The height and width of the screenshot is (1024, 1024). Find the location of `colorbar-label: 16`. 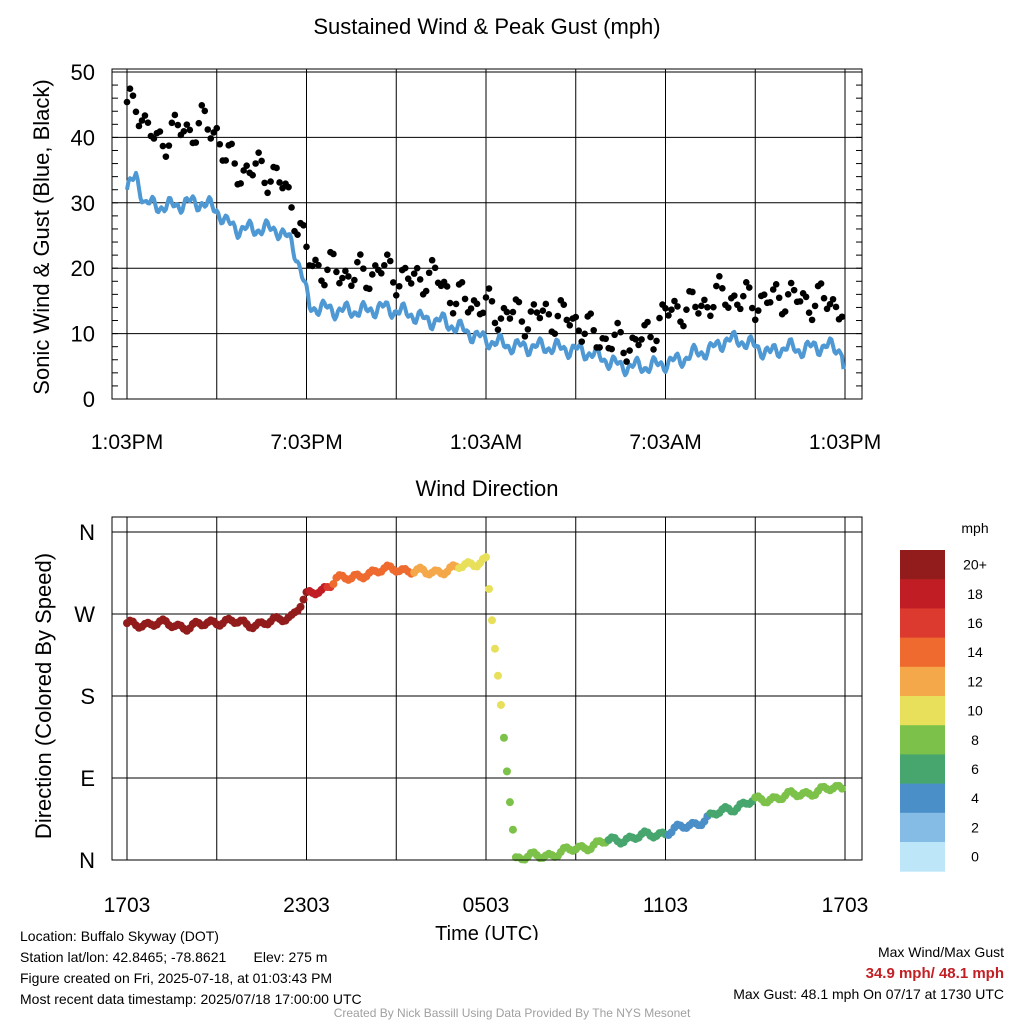

colorbar-label: 16 is located at coordinates (975, 623).